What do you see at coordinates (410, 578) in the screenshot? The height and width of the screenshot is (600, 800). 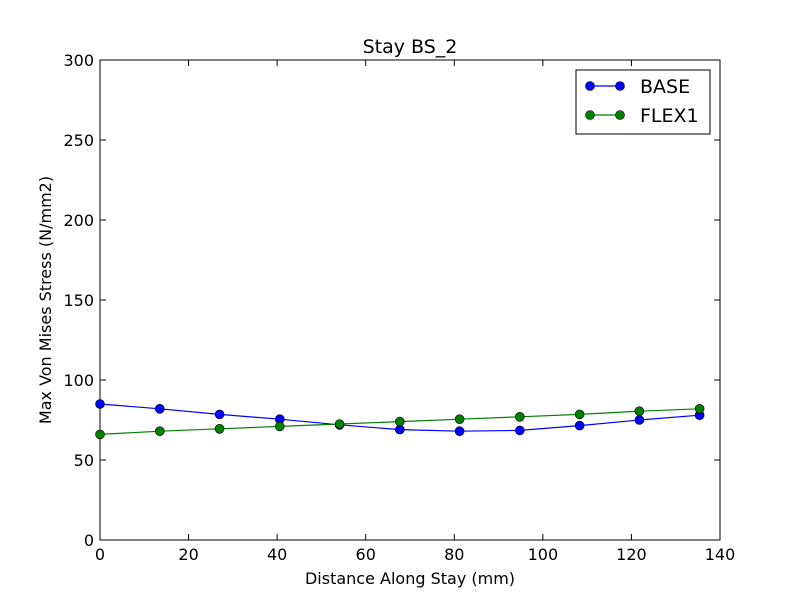 I see `x-axis-label: Distance Along Stay (mm)` at bounding box center [410, 578].